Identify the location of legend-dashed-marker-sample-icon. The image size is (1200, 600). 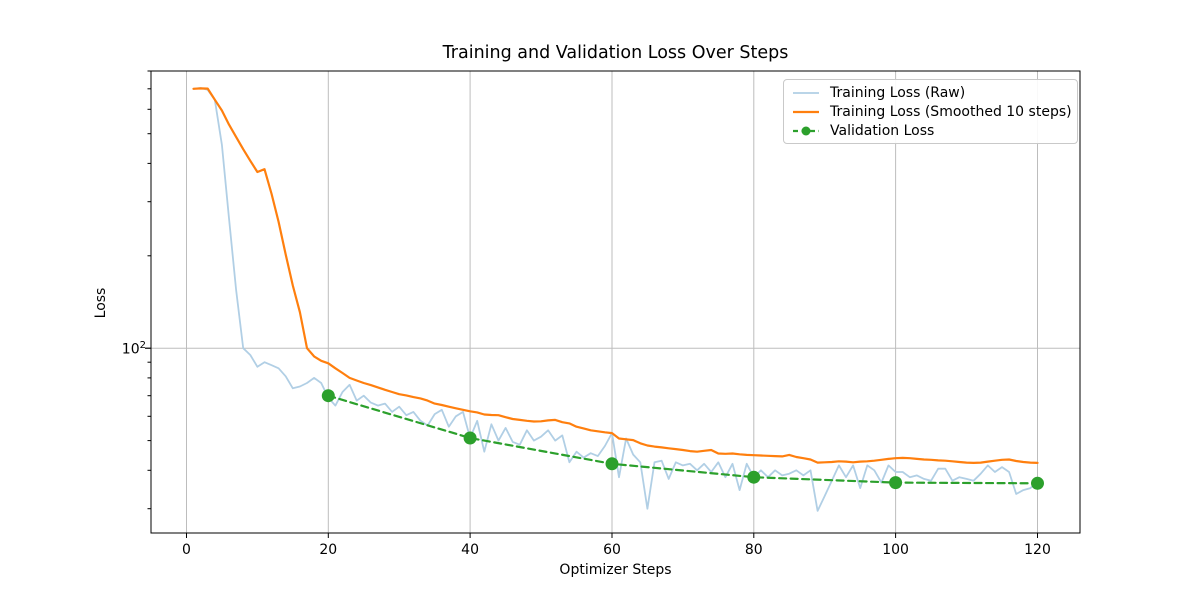
(806, 130).